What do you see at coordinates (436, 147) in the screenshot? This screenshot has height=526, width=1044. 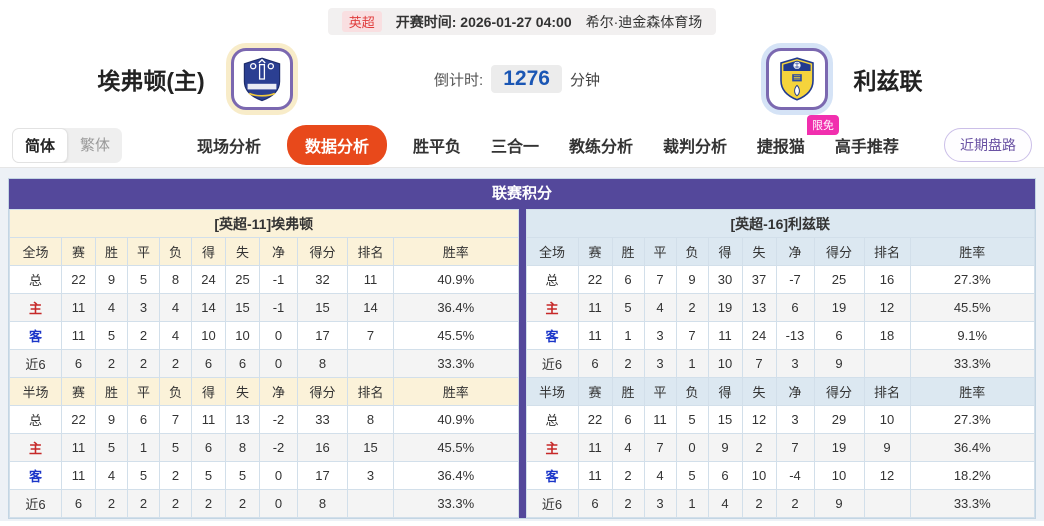 I see `nav-tab-2: 胜平负` at bounding box center [436, 147].